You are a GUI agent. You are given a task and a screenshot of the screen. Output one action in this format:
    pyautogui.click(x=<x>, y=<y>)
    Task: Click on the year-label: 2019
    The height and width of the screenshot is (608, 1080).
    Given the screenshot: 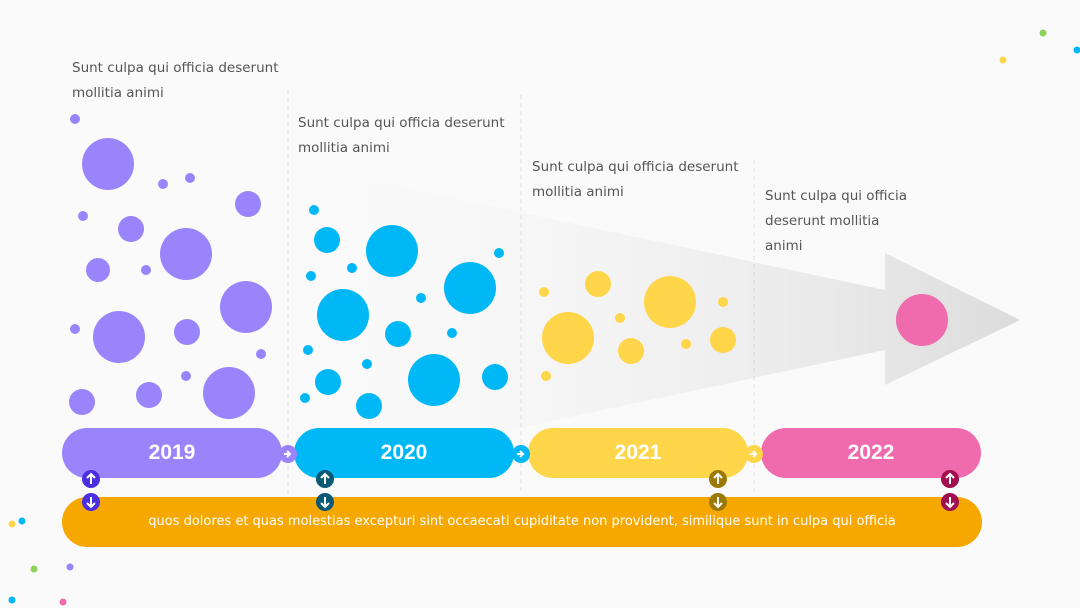 What is the action you would take?
    pyautogui.click(x=172, y=452)
    